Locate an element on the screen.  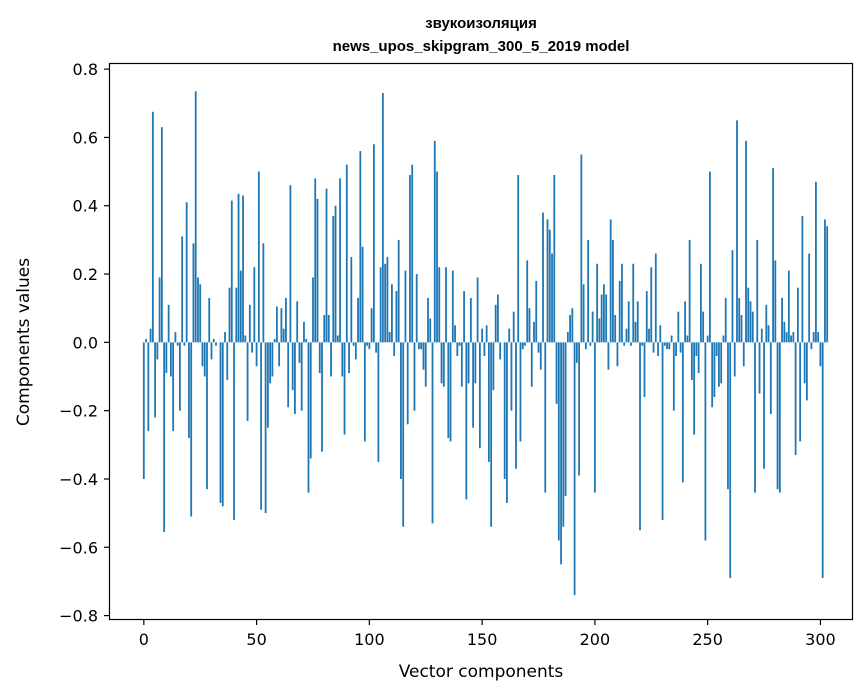
y-tick-label: 0.0 is located at coordinates (85, 342).